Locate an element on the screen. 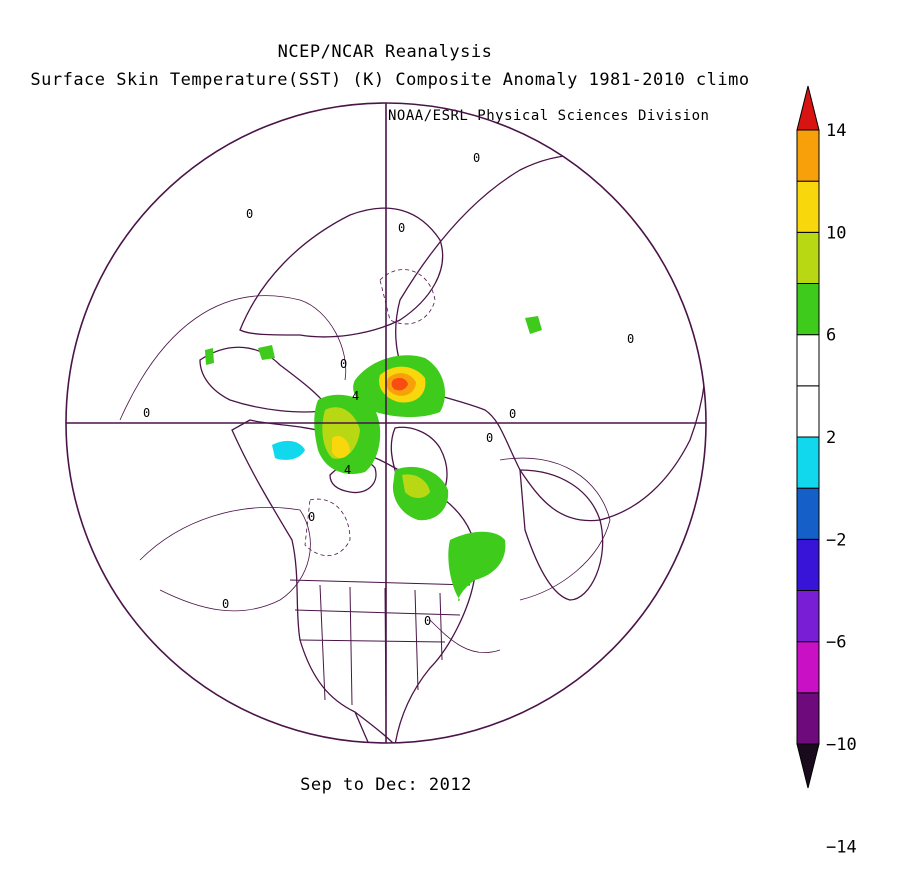  anomaly-patch-labrador is located at coordinates (477, 566).